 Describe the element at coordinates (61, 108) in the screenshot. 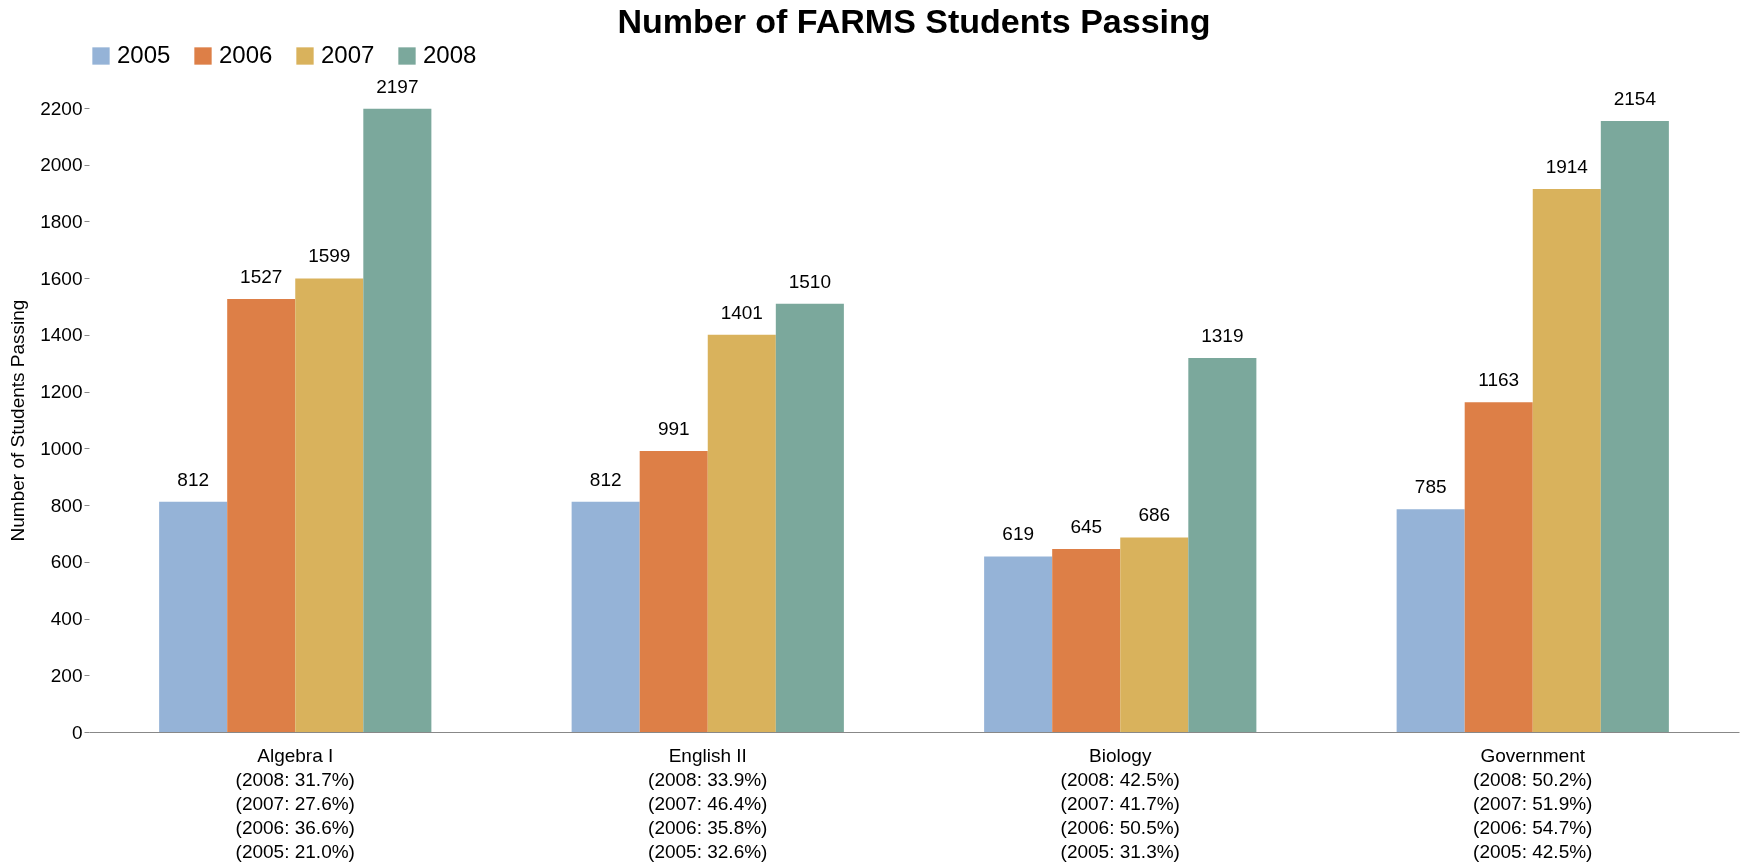

I see `y-tick-label: 2200` at that location.